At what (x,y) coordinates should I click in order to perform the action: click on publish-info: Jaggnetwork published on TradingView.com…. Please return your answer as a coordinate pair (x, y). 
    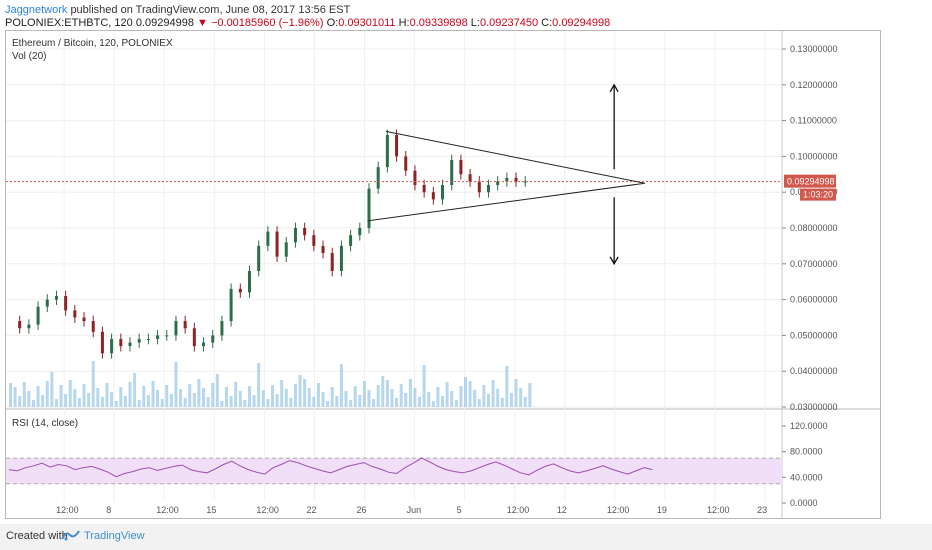
    Looking at the image, I should click on (177, 10).